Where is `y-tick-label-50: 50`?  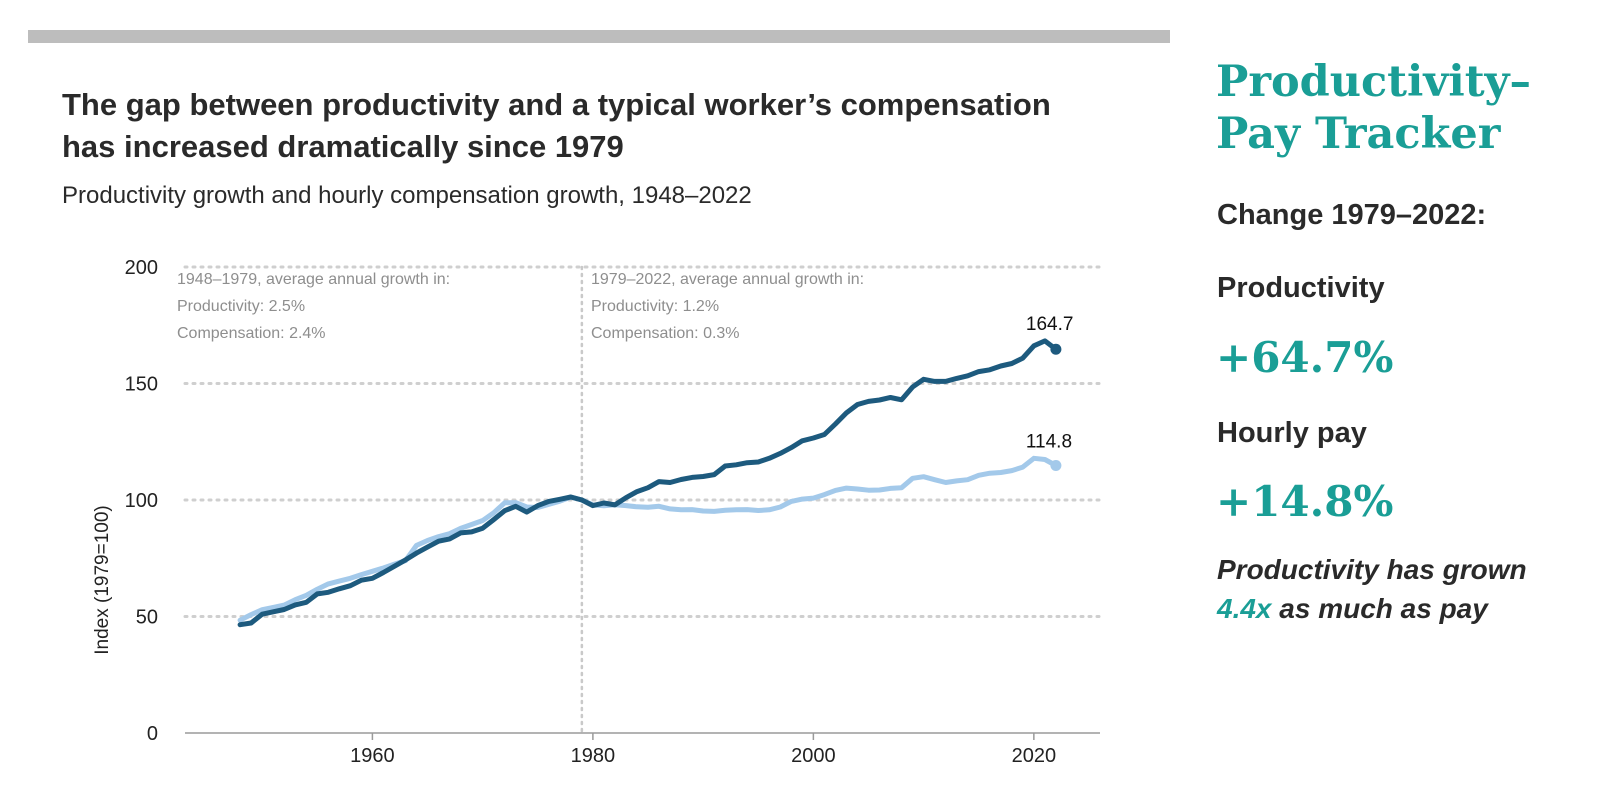
y-tick-label-50: 50 is located at coordinates (147, 618).